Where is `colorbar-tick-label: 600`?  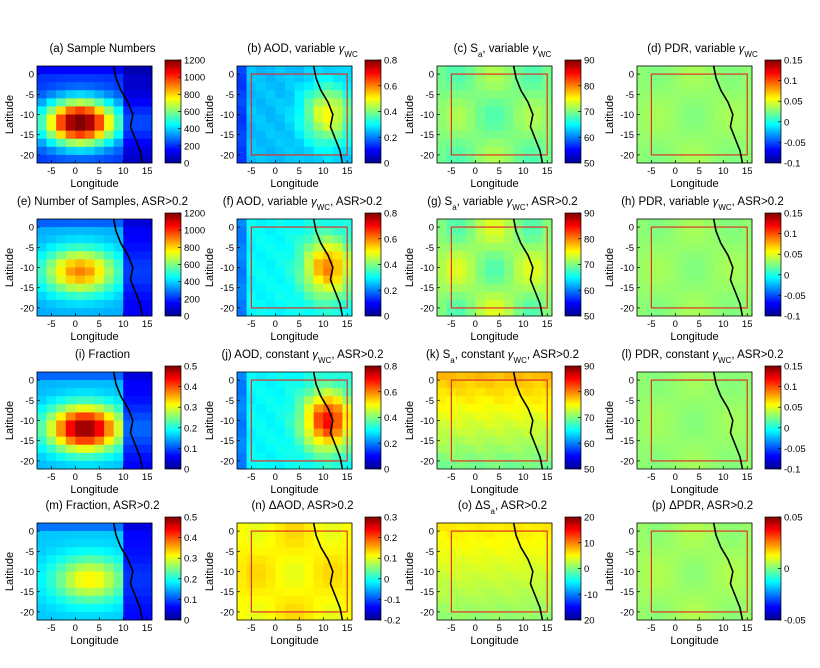 colorbar-tick-label: 600 is located at coordinates (192, 265).